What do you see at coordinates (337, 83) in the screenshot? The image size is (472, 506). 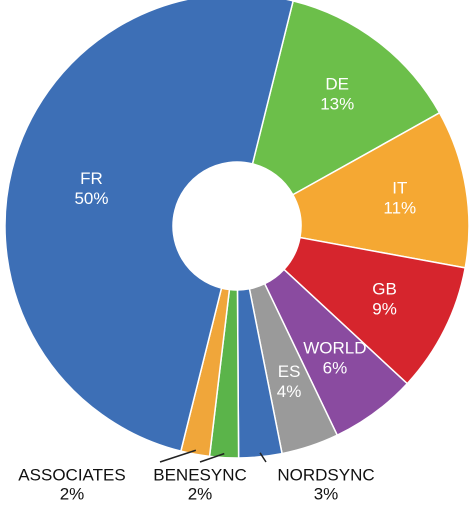 I see `slice-label: DE` at bounding box center [337, 83].